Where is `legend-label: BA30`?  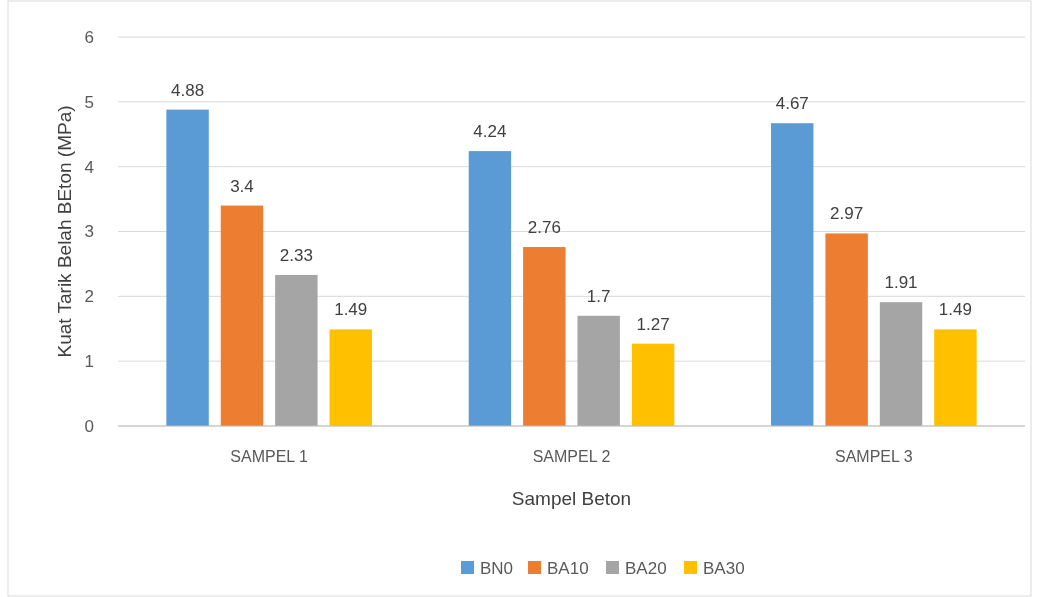 legend-label: BA30 is located at coordinates (724, 568).